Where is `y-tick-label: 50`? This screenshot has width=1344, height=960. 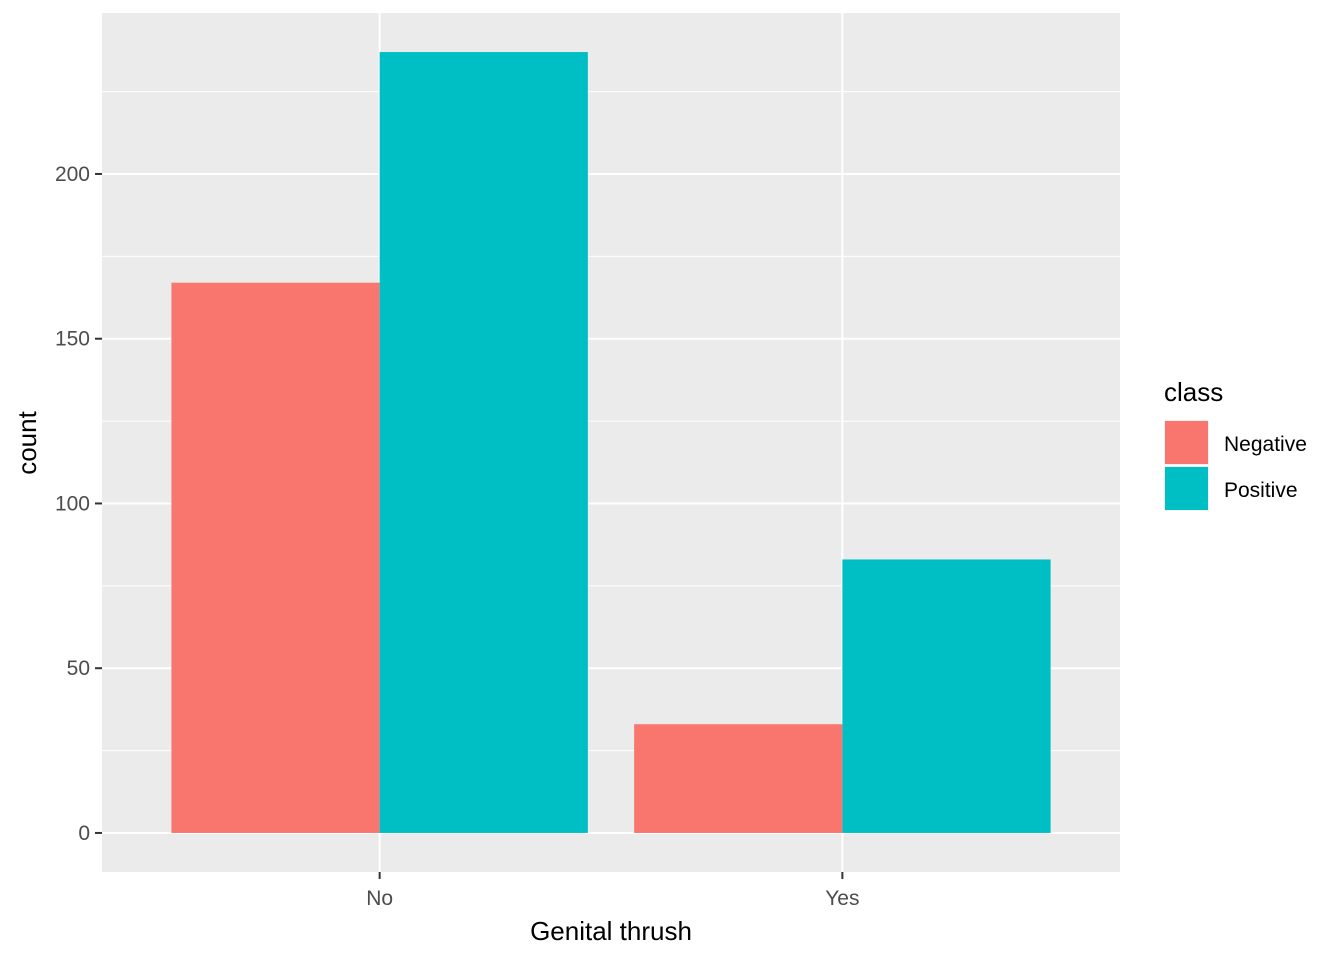 y-tick-label: 50 is located at coordinates (78, 668).